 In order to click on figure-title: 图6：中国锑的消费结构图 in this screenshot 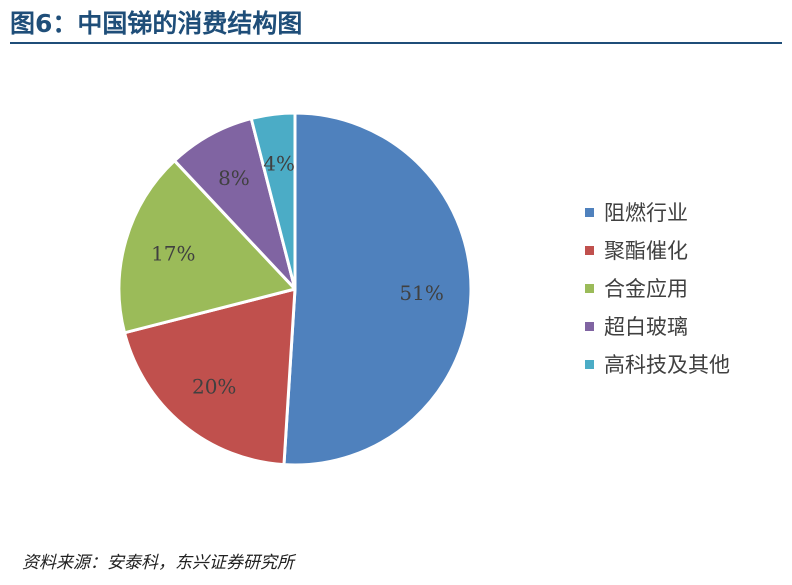, I will do `click(156, 23)`.